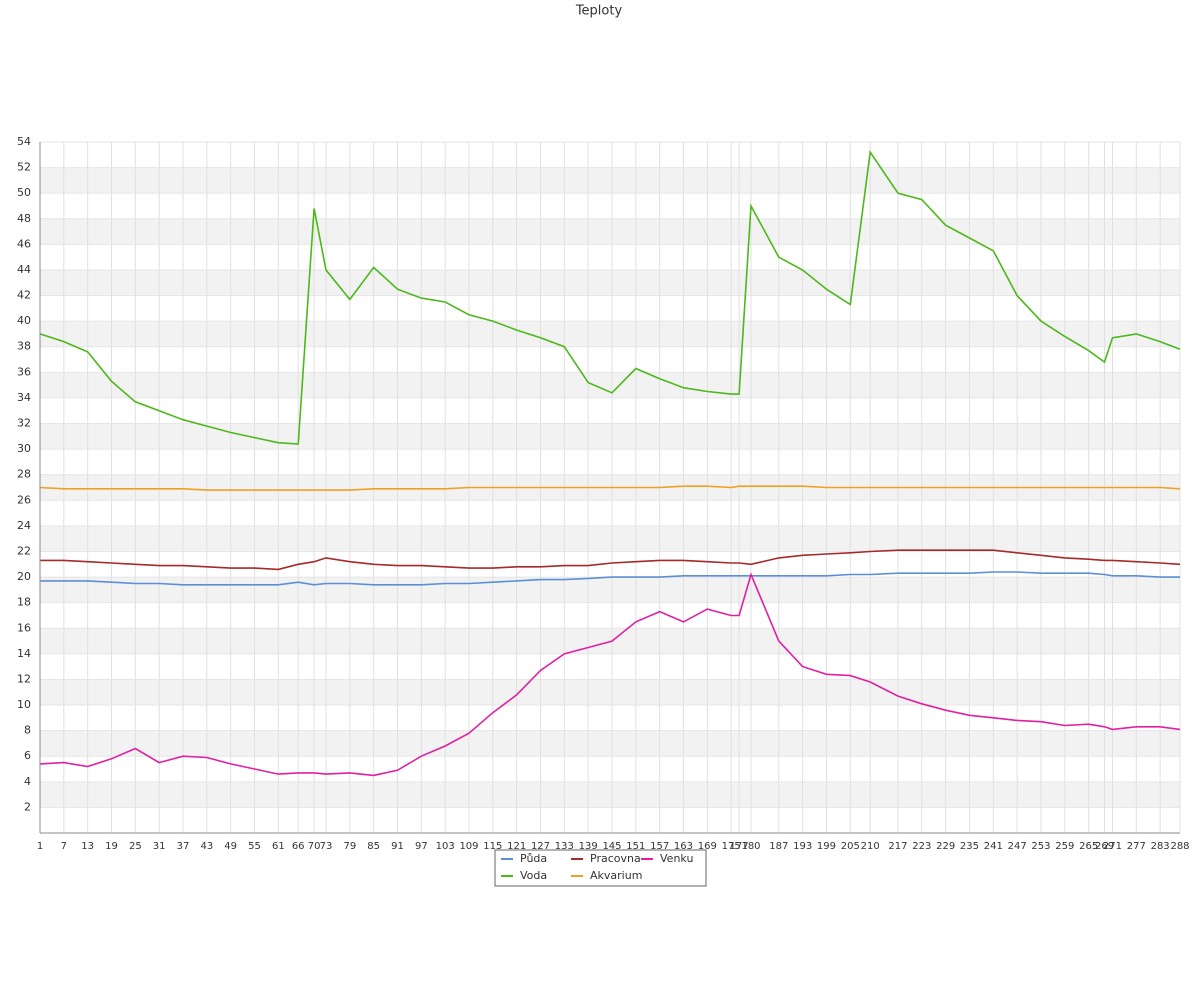 The width and height of the screenshot is (1200, 1000). Describe the element at coordinates (24, 704) in the screenshot. I see `y-tick-label: 10` at that location.